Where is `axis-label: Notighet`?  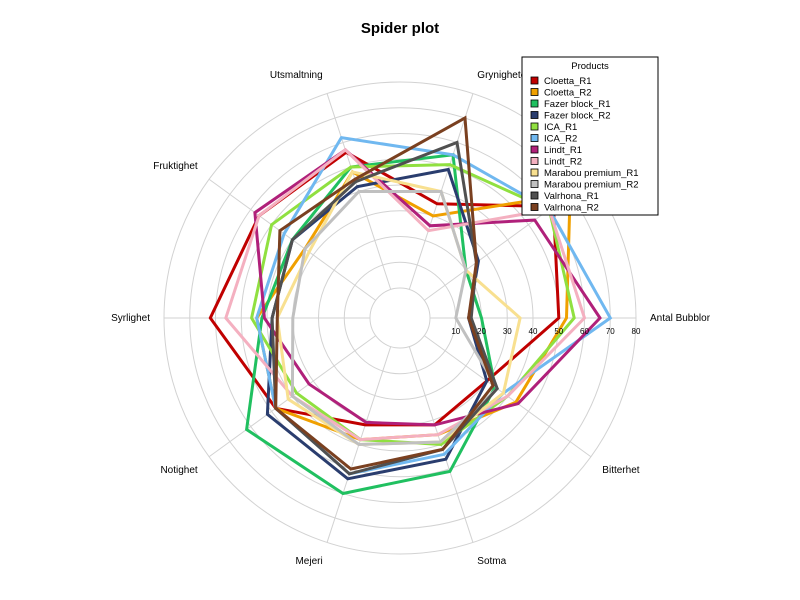 axis-label: Notighet is located at coordinates (178, 470).